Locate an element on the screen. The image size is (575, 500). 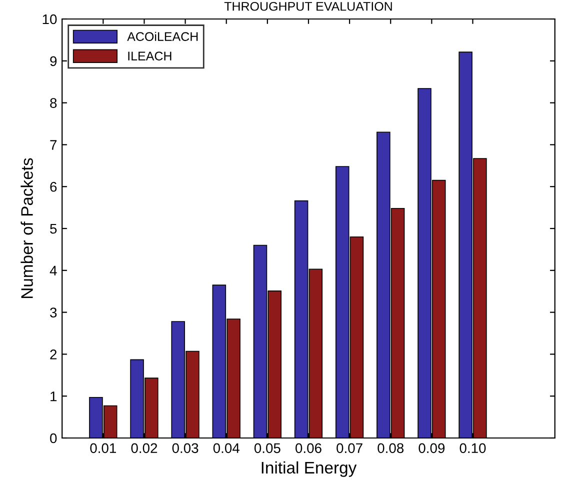
x-tick-label: 0.04 is located at coordinates (226, 448).